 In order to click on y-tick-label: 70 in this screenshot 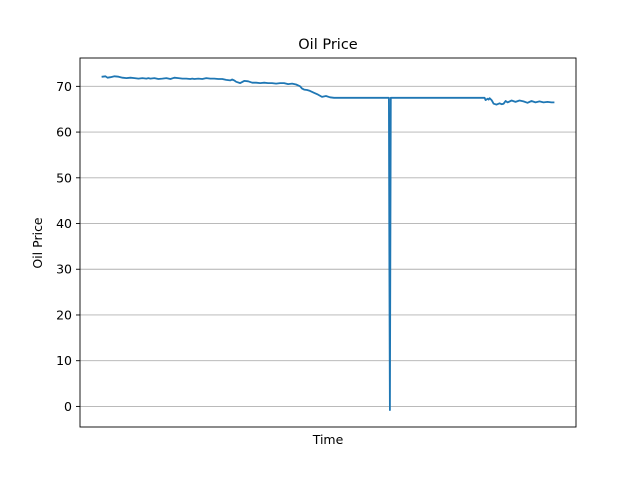, I will do `click(64, 86)`.